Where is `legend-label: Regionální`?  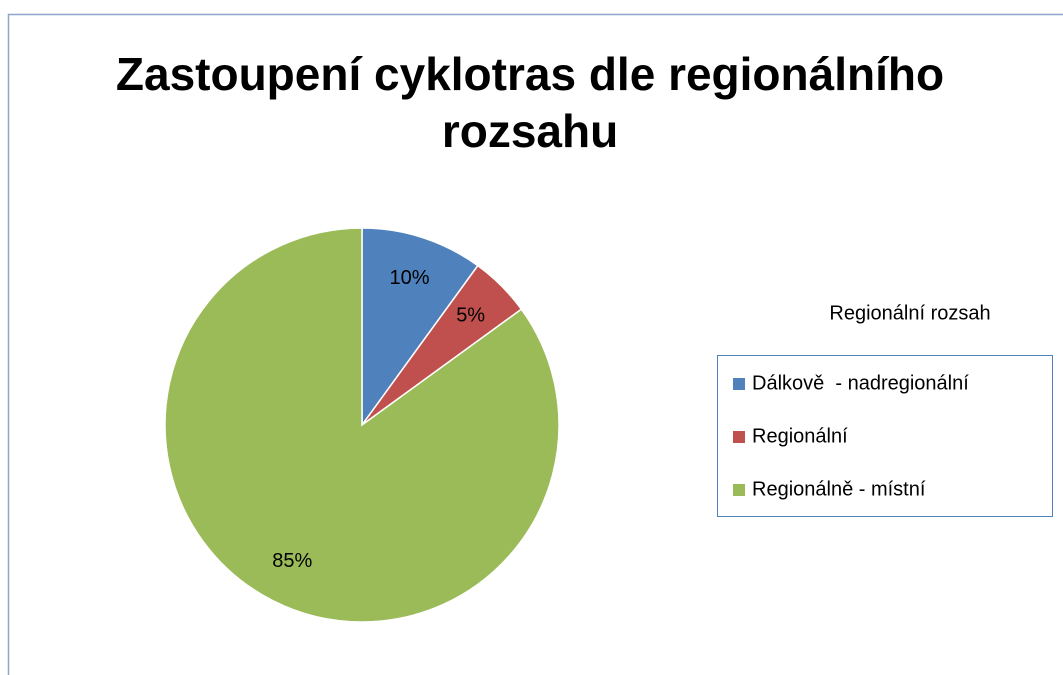
legend-label: Regionální is located at coordinates (800, 436).